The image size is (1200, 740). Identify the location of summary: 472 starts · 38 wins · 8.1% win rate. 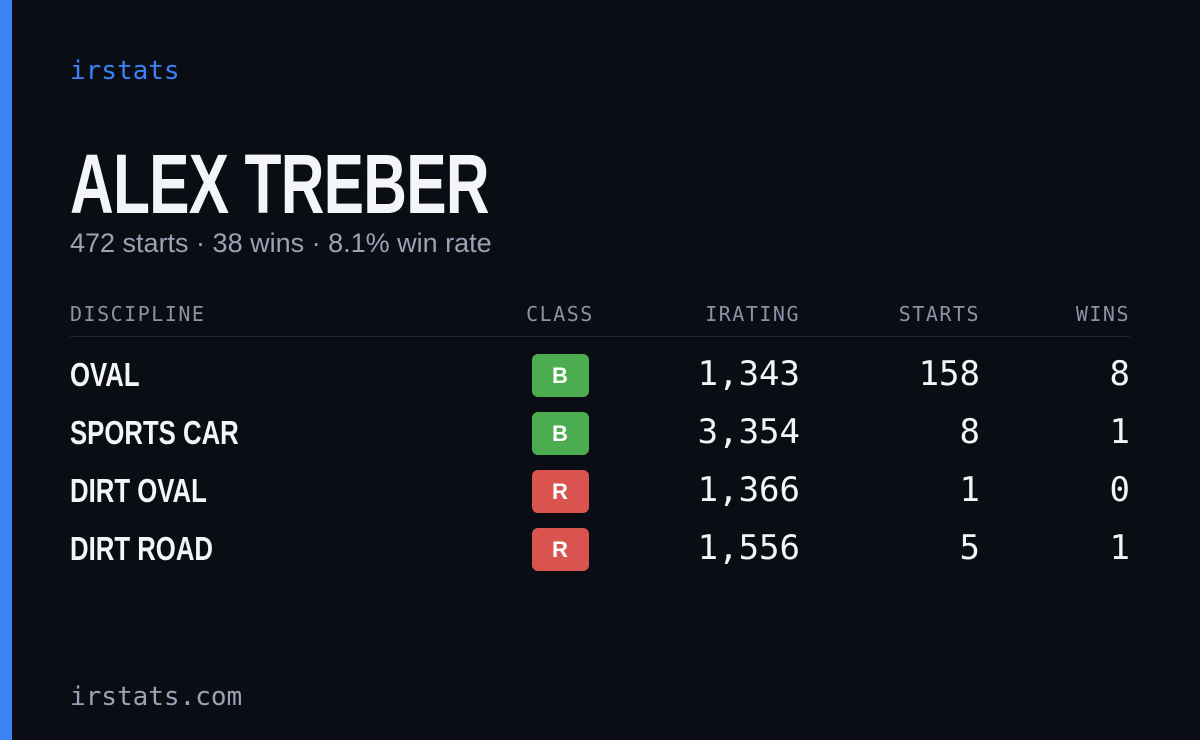
(281, 243).